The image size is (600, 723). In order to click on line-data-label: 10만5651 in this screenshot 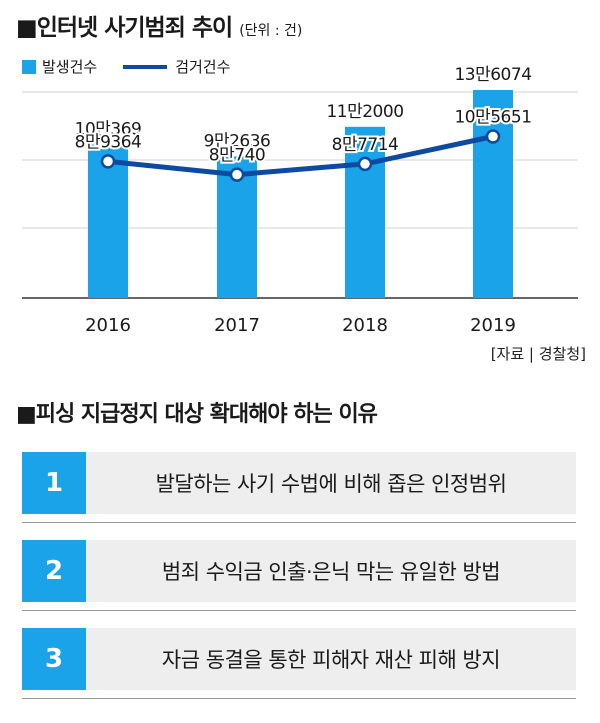, I will do `click(492, 118)`.